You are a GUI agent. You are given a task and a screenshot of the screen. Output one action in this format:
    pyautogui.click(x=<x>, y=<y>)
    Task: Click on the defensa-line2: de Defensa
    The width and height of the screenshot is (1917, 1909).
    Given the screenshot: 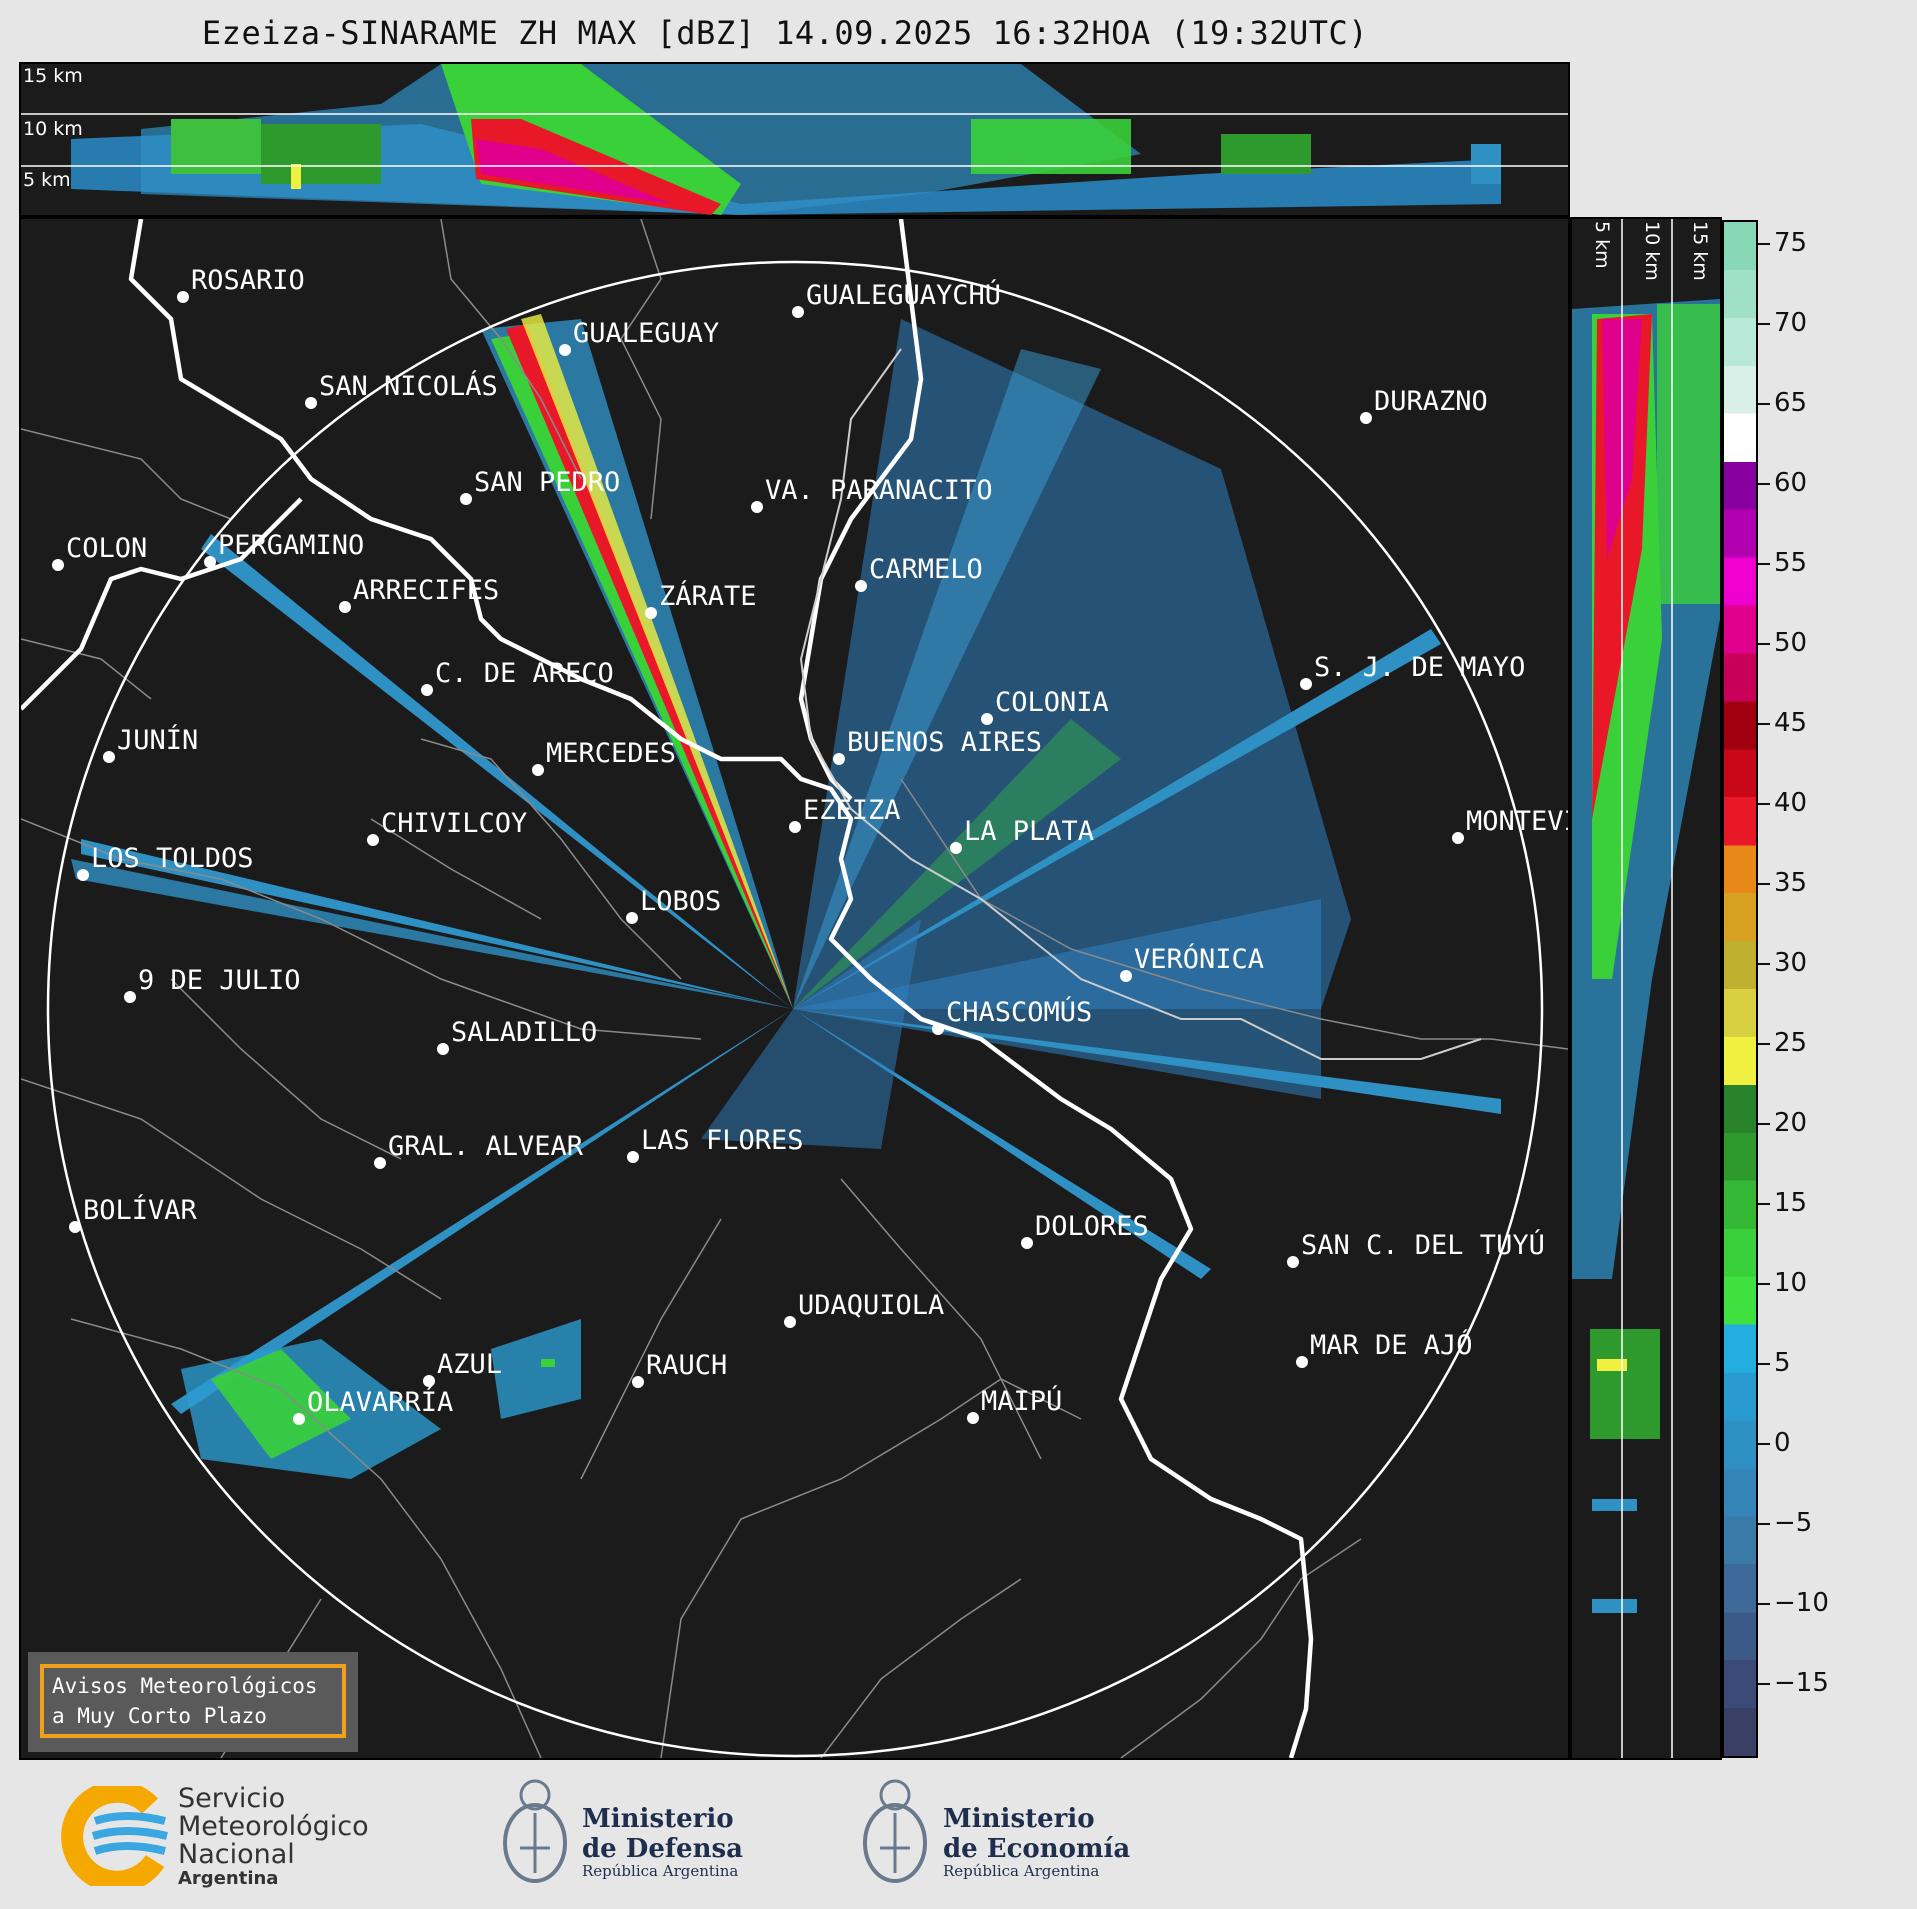 What is the action you would take?
    pyautogui.click(x=662, y=1849)
    